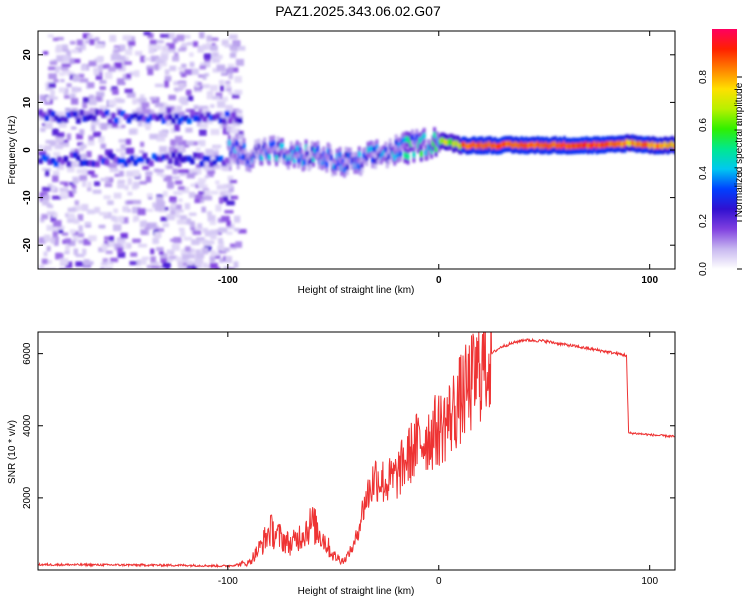 This screenshot has height=600, width=750. Describe the element at coordinates (27, 197) in the screenshot. I see `spectrogram-ytick-label: -10` at that location.